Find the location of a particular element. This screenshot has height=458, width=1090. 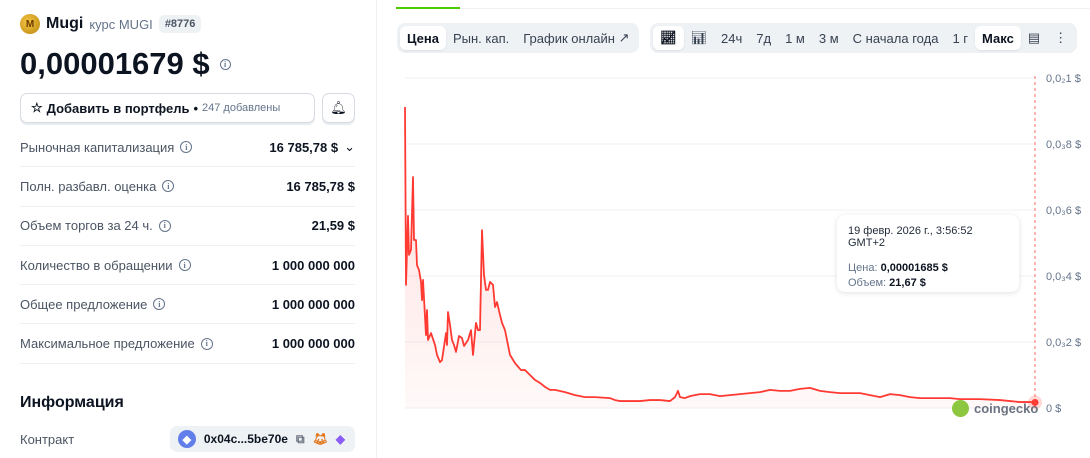

contract-label: Контракт is located at coordinates (47, 439).